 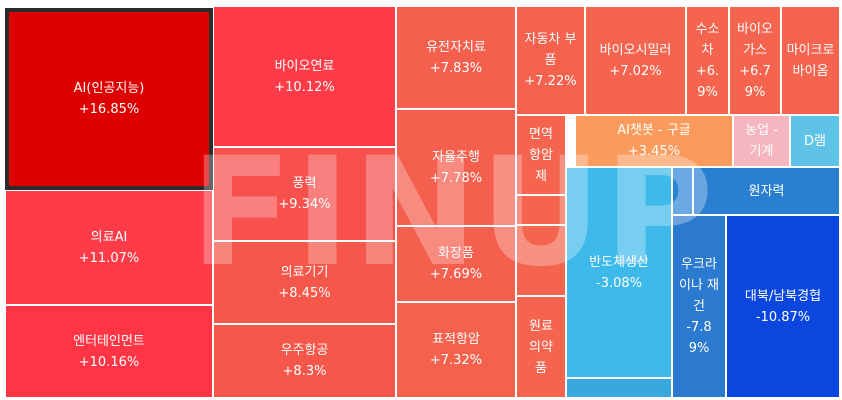 I want to click on treemap-tile-biofuel: 바이오연료 +10.12%, so click(x=304, y=76).